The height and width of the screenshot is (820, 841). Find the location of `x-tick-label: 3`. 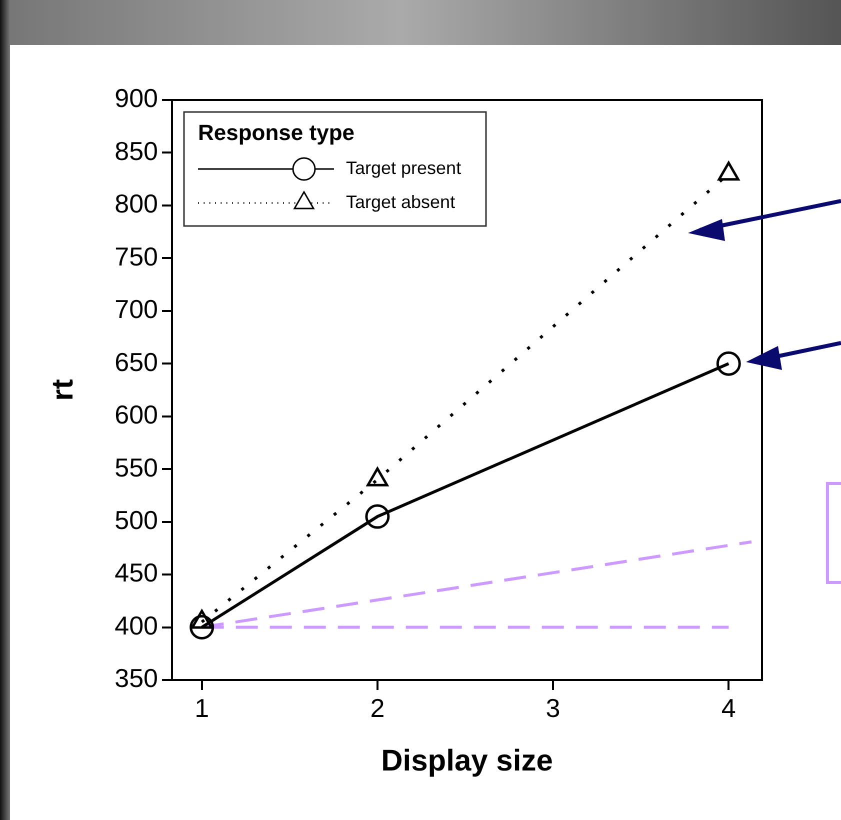

x-tick-label: 3 is located at coordinates (553, 707).